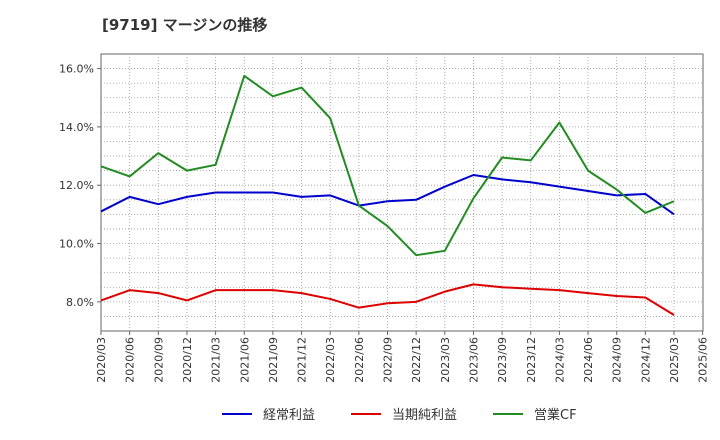 This screenshot has width=720, height=440. I want to click on x-tick-label: 2022/03, so click(330, 360).